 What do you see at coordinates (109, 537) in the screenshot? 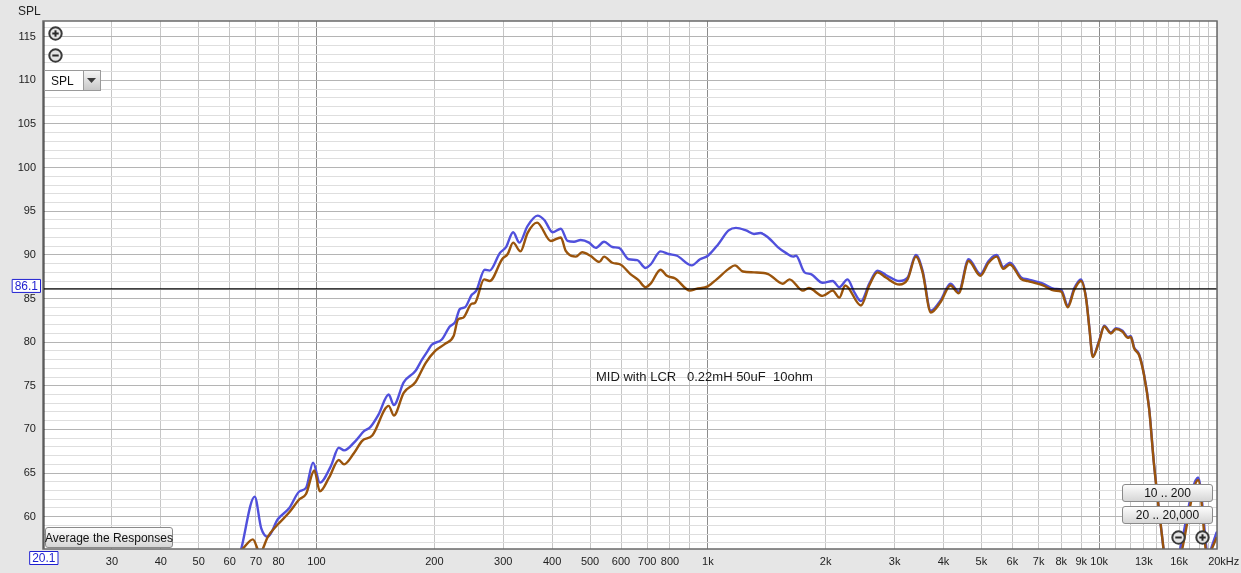
I see `button: Average the Responses` at bounding box center [109, 537].